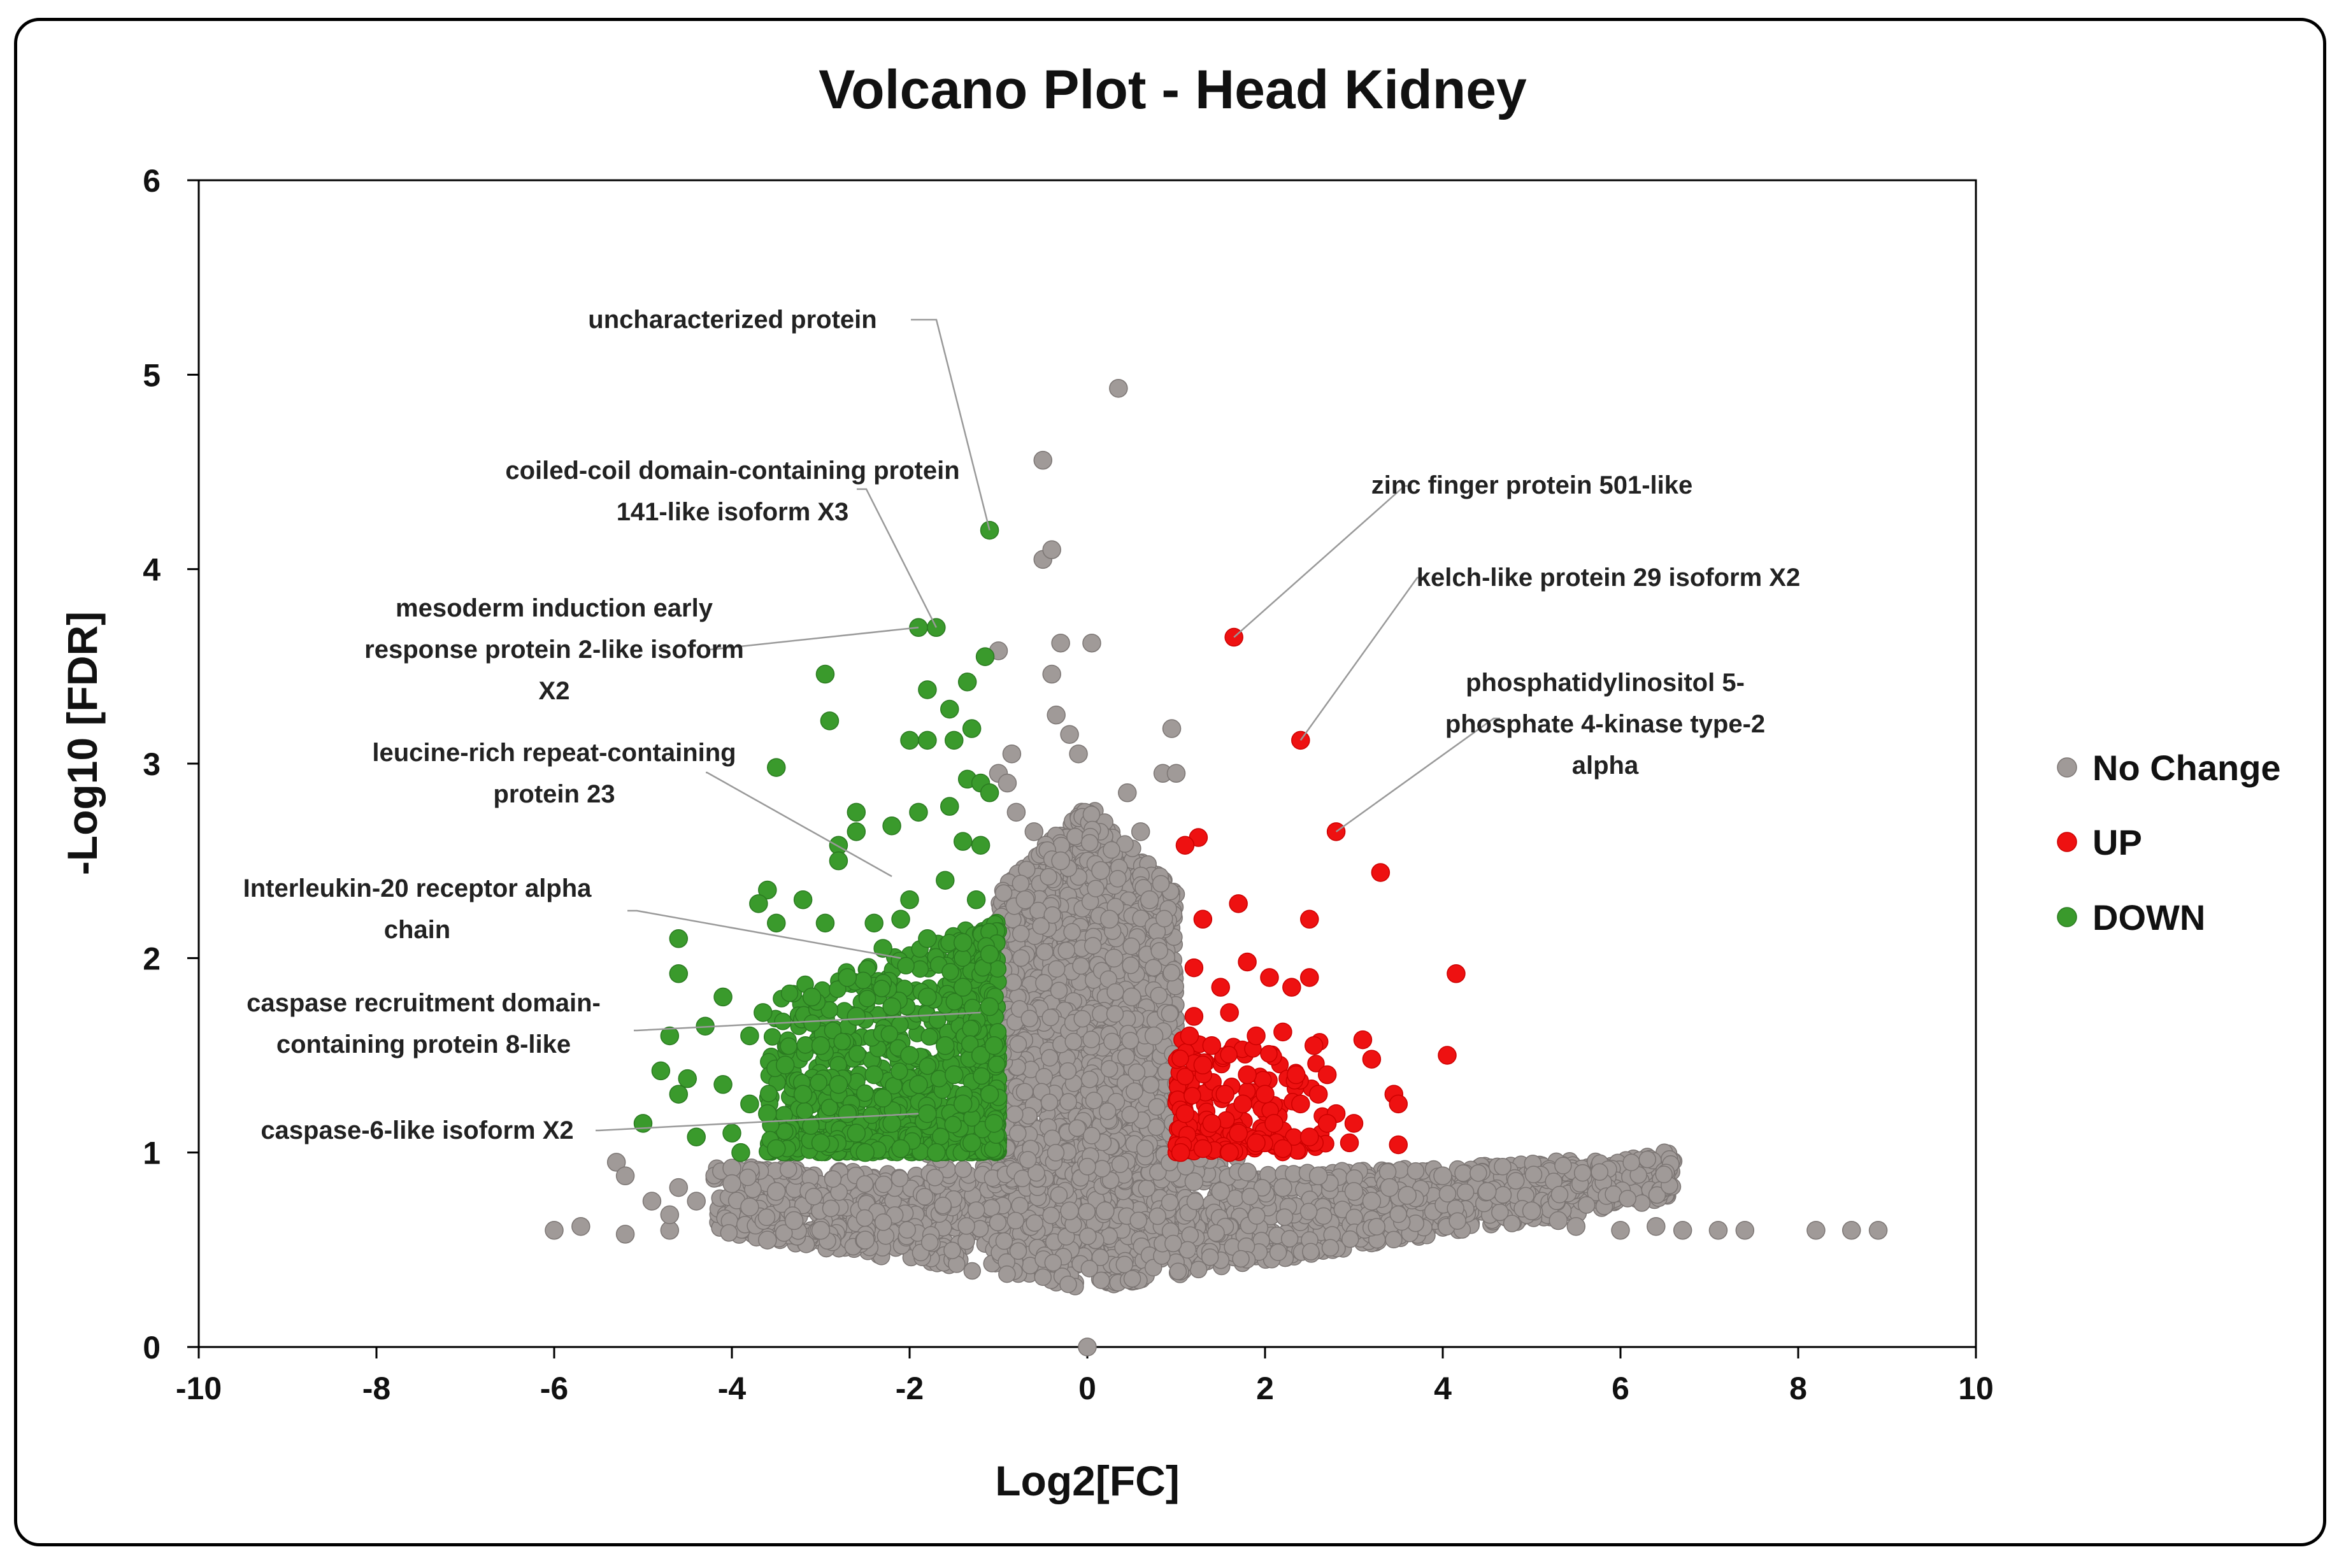 The width and height of the screenshot is (2346, 1568). Describe the element at coordinates (1265, 1389) in the screenshot. I see `x-tick-label: 2` at that location.